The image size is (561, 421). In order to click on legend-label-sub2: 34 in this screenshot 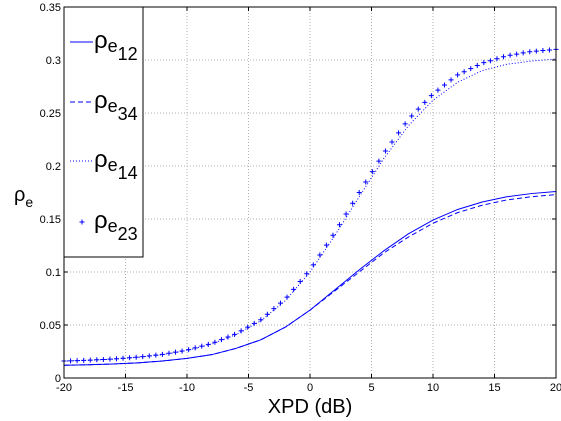, I will do `click(128, 114)`.